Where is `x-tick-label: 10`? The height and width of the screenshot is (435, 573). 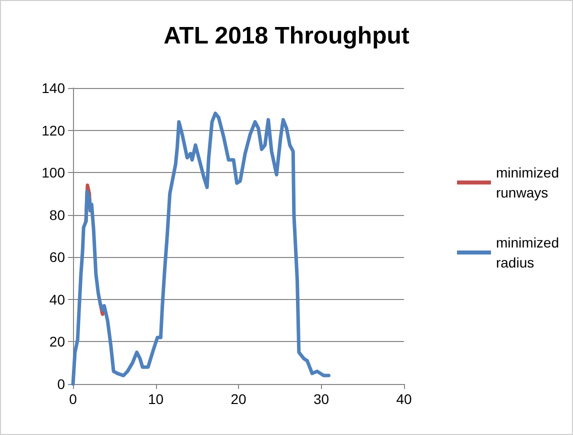 x-tick-label: 10 is located at coordinates (156, 399).